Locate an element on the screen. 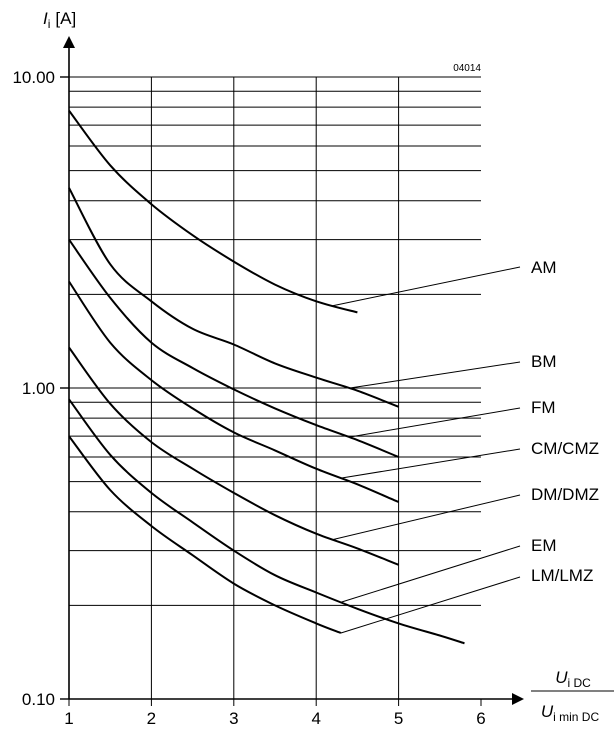  x-axis-label-denominator: Ui min DC is located at coordinates (570, 713).